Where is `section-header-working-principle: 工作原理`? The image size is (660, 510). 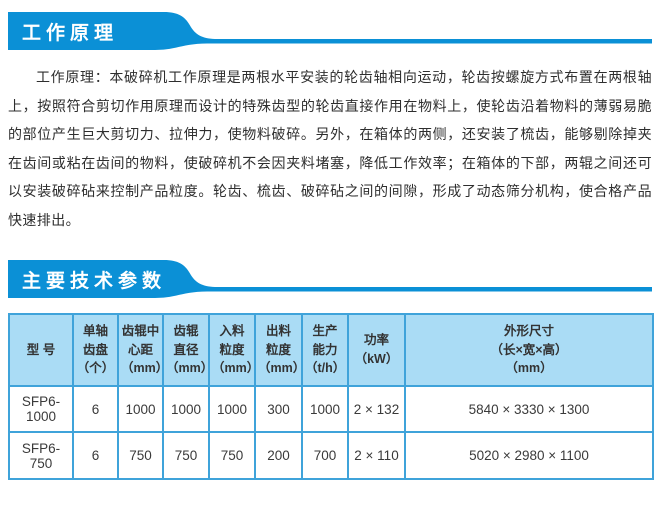
section-header-working-principle: 工作原理 is located at coordinates (330, 31).